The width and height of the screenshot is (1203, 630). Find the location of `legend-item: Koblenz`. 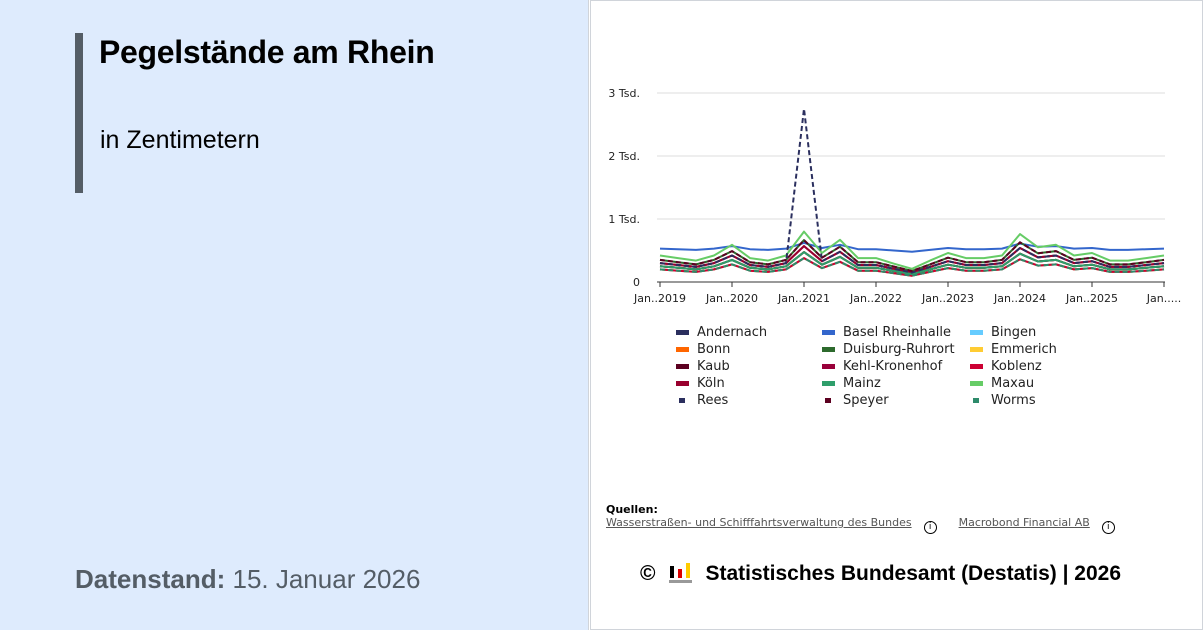

legend-item: Koblenz is located at coordinates (1030, 366).